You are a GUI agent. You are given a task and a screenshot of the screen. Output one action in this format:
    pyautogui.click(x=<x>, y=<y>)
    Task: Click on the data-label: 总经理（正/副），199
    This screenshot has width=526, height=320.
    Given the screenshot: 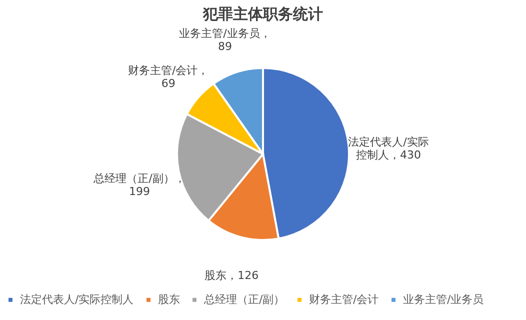 What is the action you would take?
    pyautogui.click(x=139, y=185)
    